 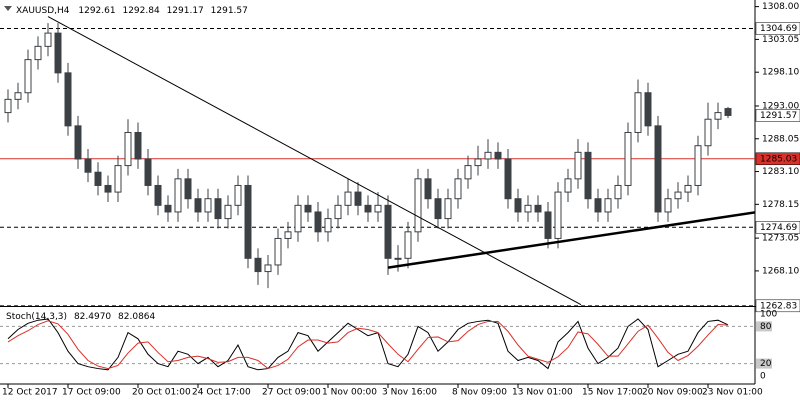 I want to click on x-tick-label: 13 Nov 01:00, so click(x=542, y=393).